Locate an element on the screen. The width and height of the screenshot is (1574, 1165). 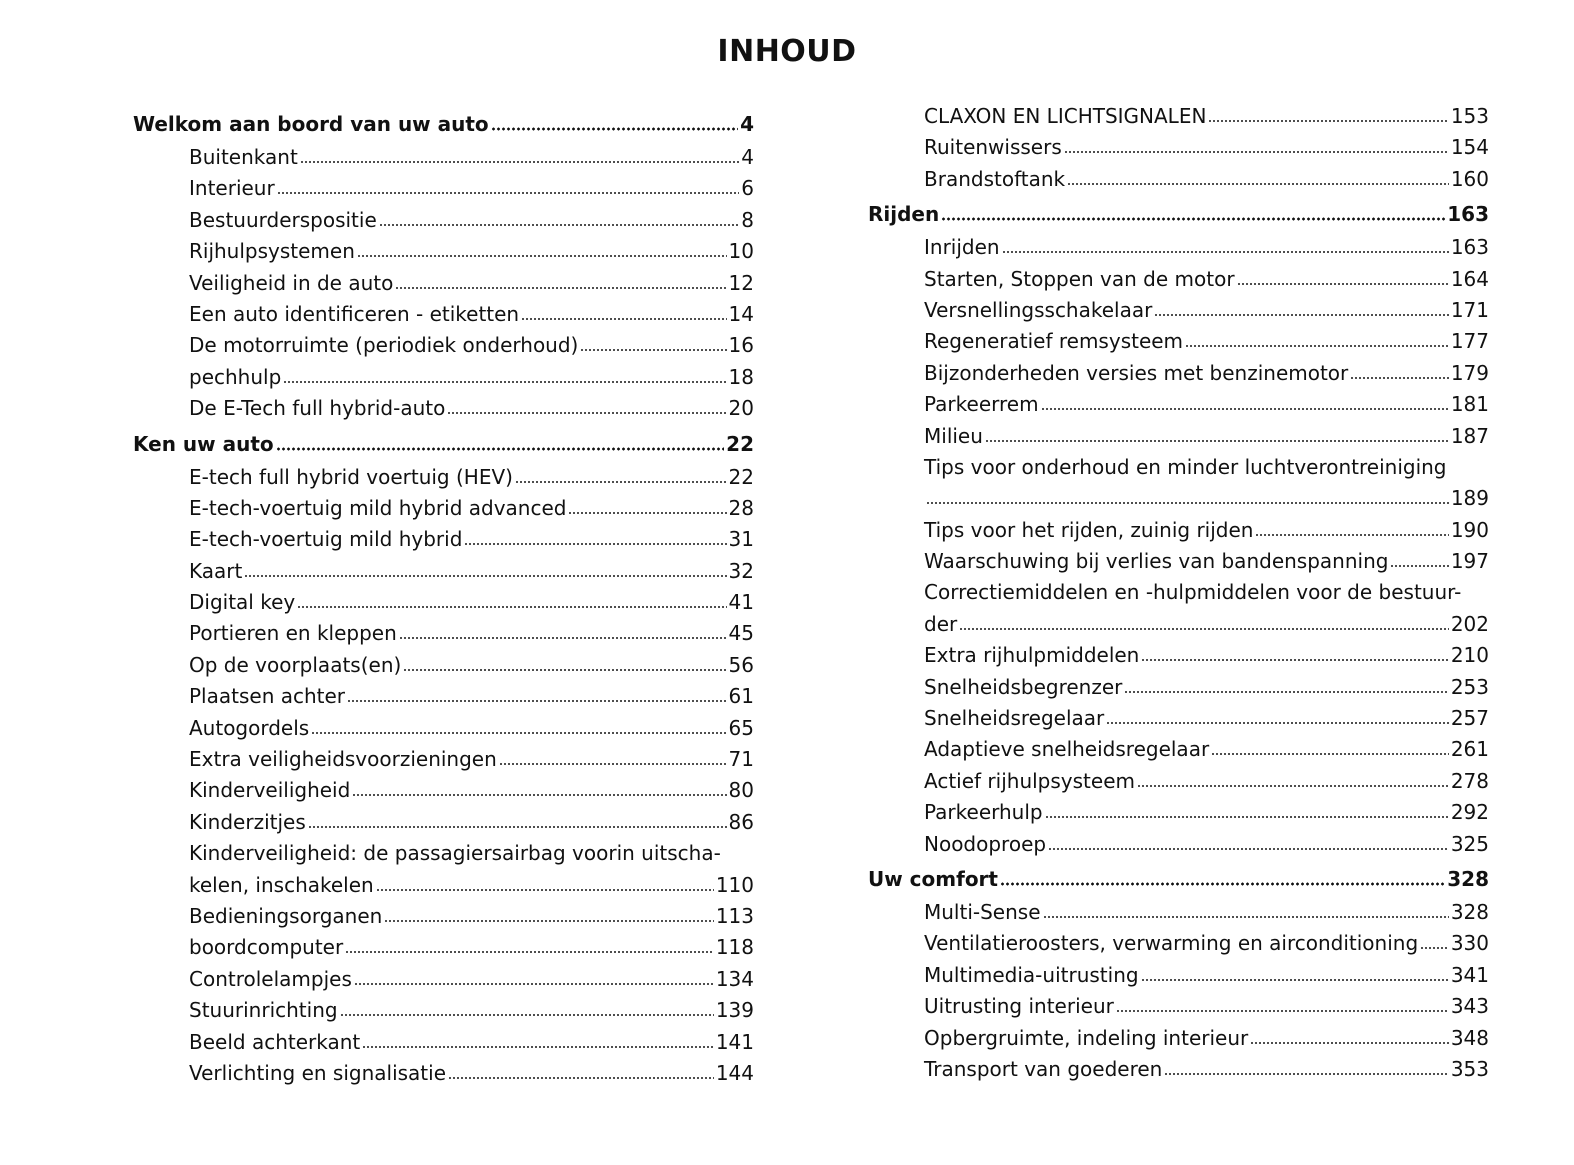
toc-entry-section: Ken uw auto 22 is located at coordinates (443, 444).